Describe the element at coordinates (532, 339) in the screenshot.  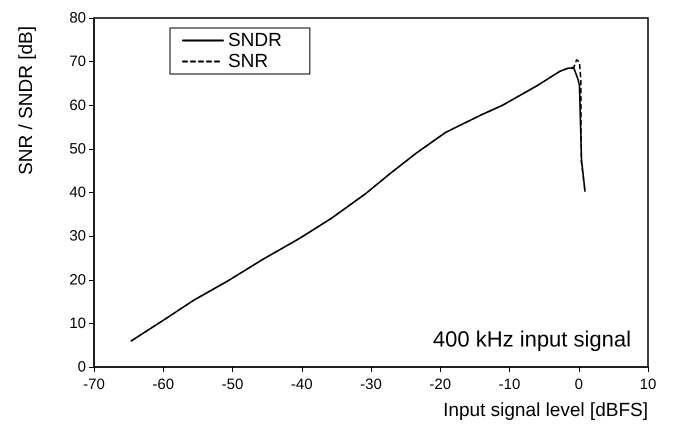
I see `annotation: 400 kHz input signal` at that location.